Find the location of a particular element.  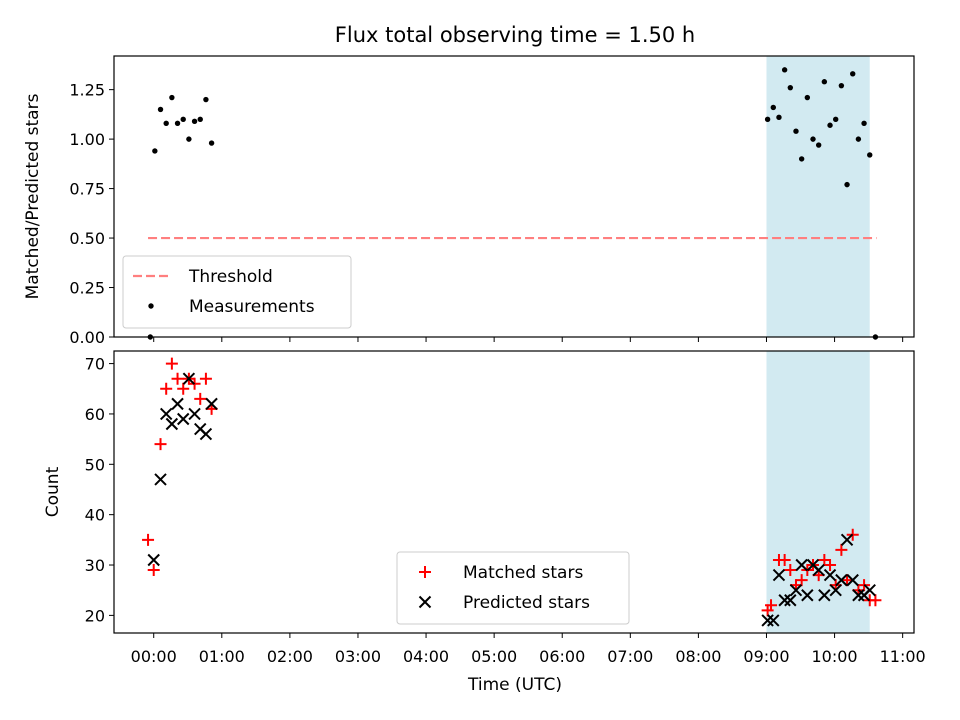

x-tick-label: 01:00 is located at coordinates (222, 656).